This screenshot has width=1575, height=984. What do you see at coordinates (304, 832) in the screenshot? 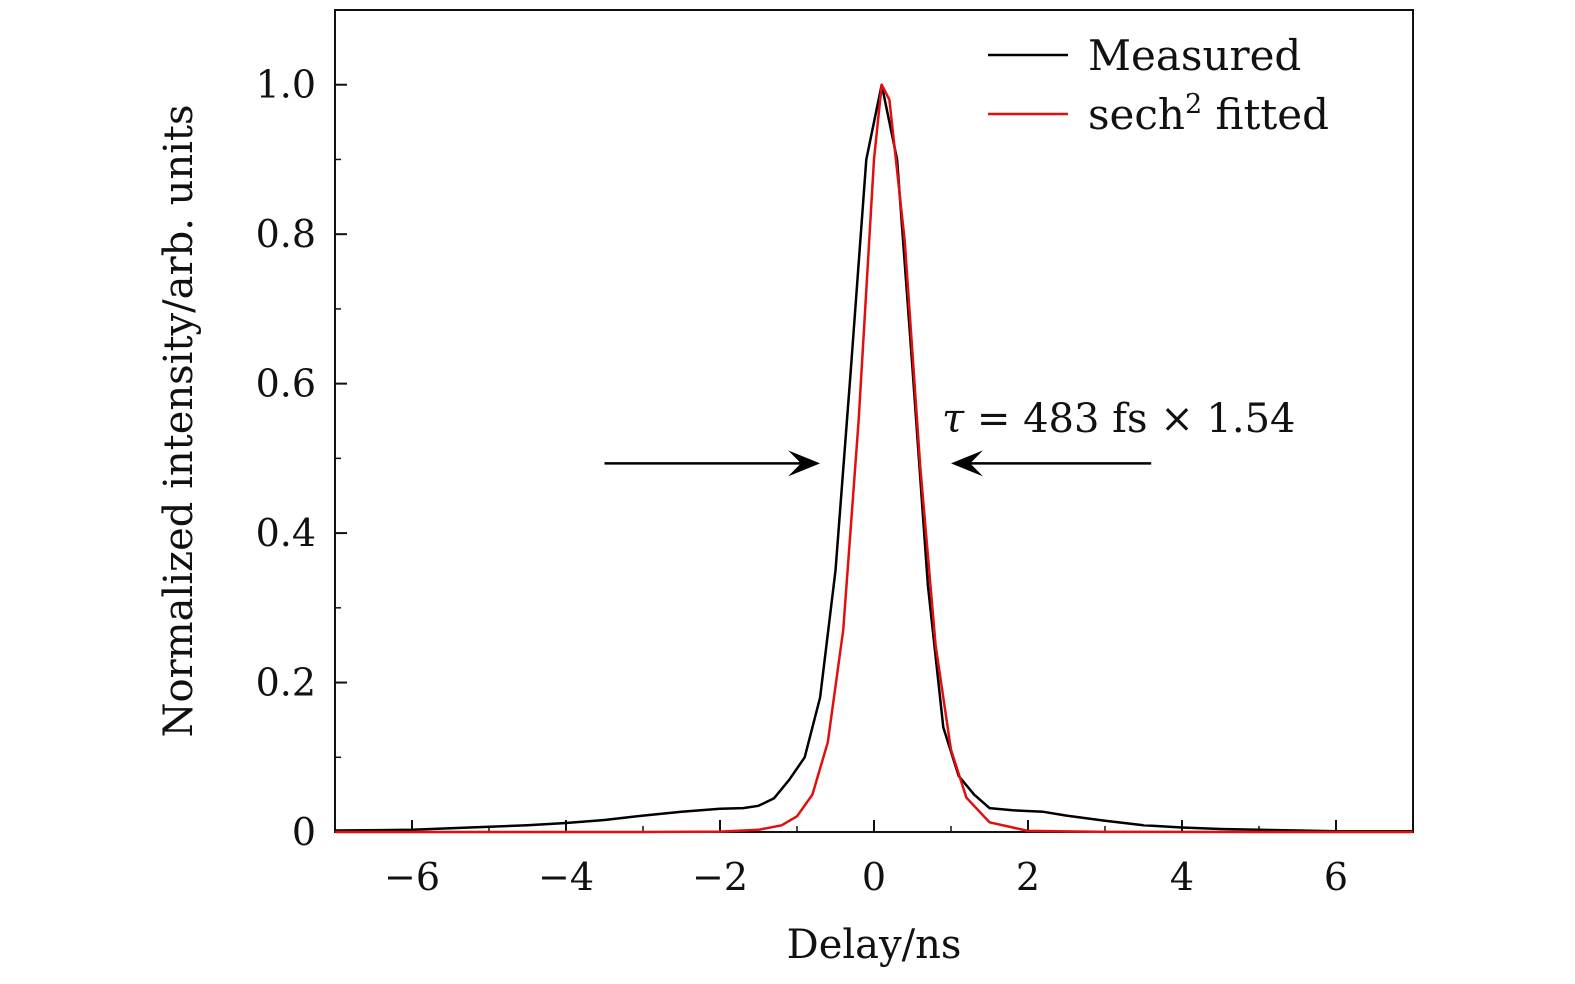
I see `y-tick-label: 0` at bounding box center [304, 832].